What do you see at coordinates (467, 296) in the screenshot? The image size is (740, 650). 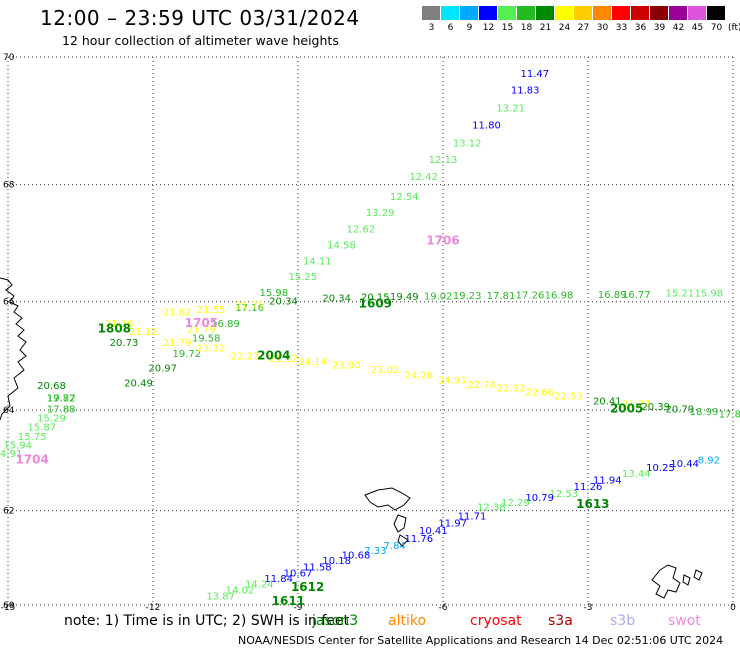 I see `swh-value: 19.23` at bounding box center [467, 296].